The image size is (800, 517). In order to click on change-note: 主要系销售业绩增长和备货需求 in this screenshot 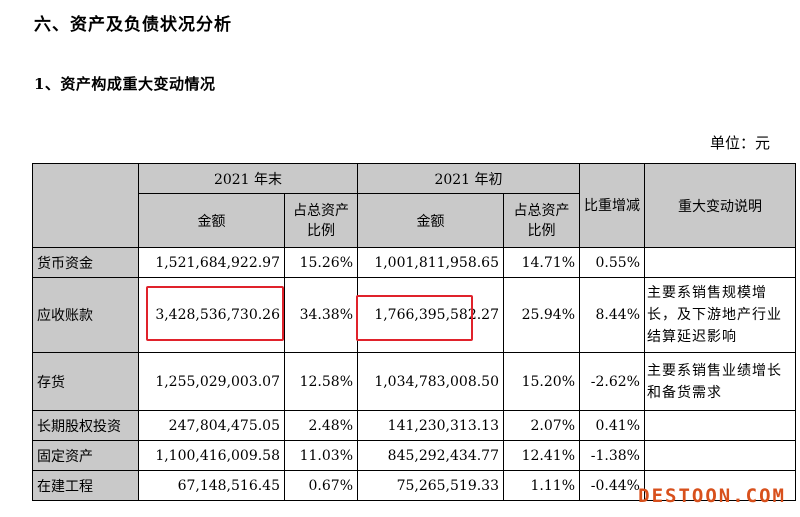, I will do `click(720, 381)`.